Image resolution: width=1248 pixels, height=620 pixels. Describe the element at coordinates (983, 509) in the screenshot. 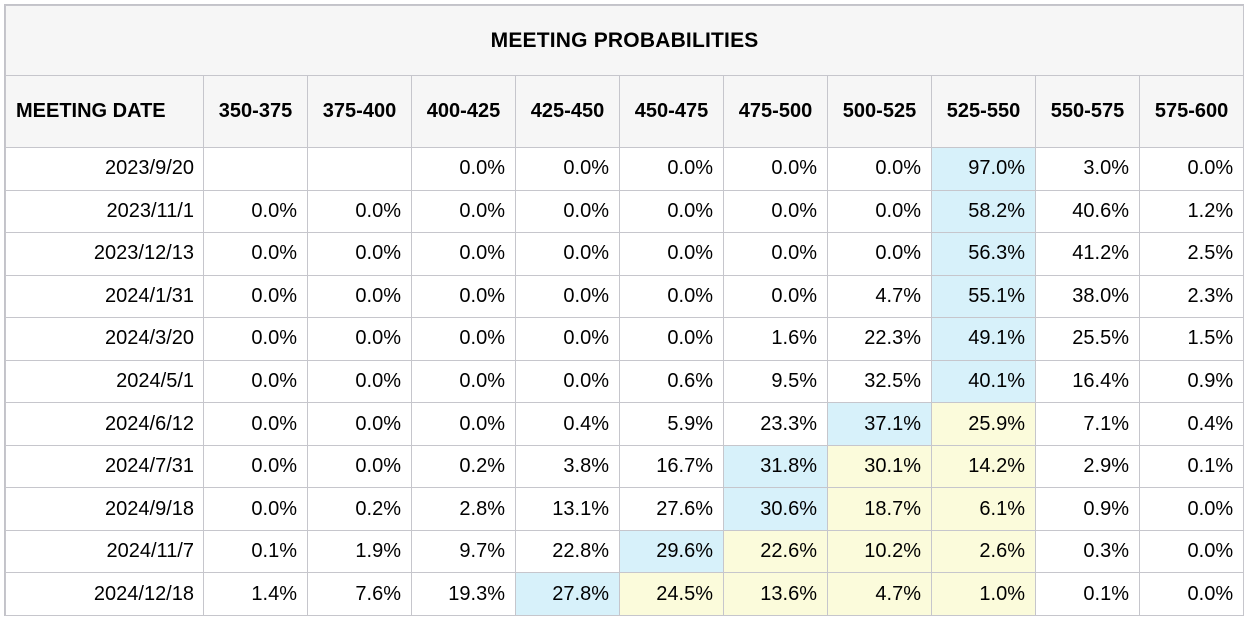

I see `probability-cell: 6.1%` at that location.